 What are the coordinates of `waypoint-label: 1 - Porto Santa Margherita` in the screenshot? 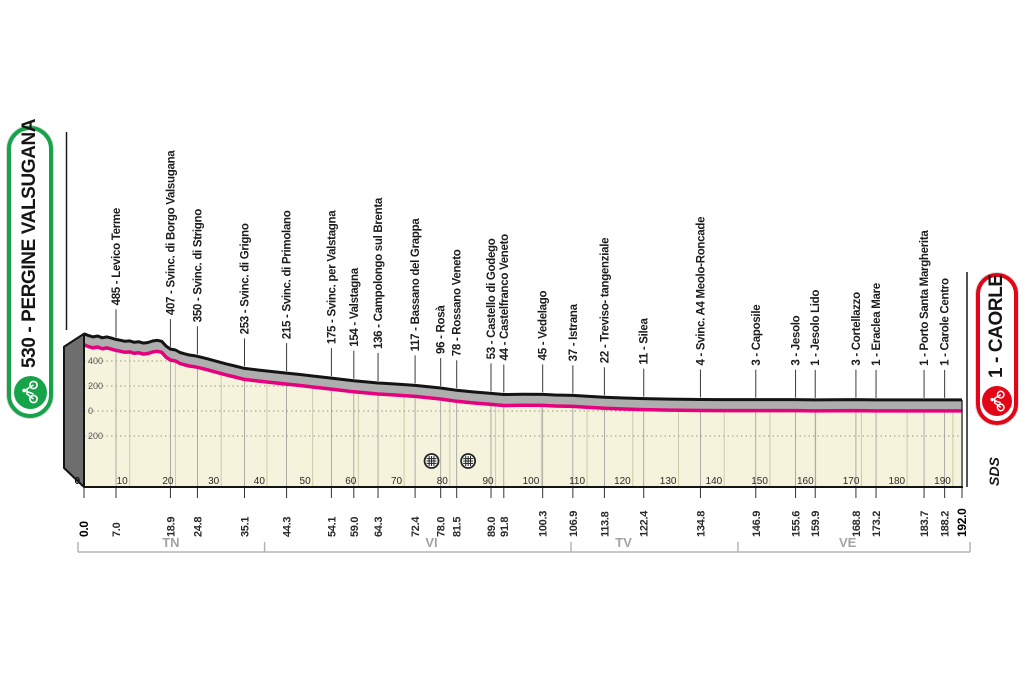 It's located at (925, 298).